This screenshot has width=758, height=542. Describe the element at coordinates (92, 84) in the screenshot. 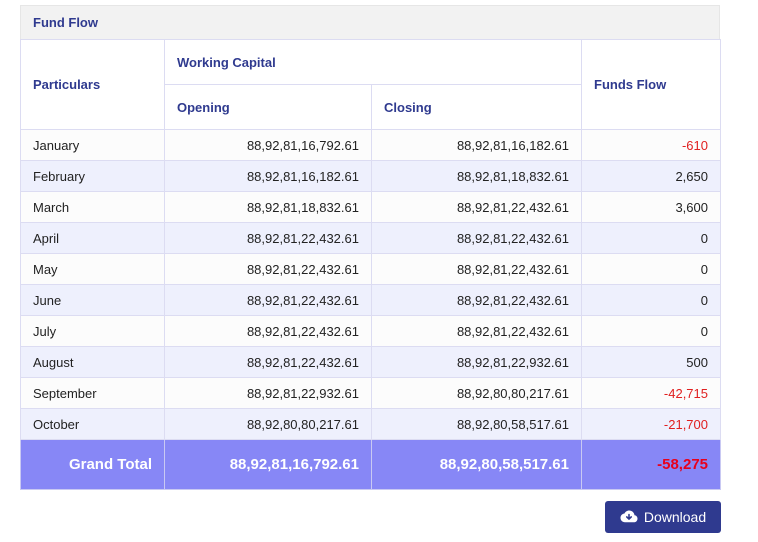

I see `header-particulars: Particulars` at that location.